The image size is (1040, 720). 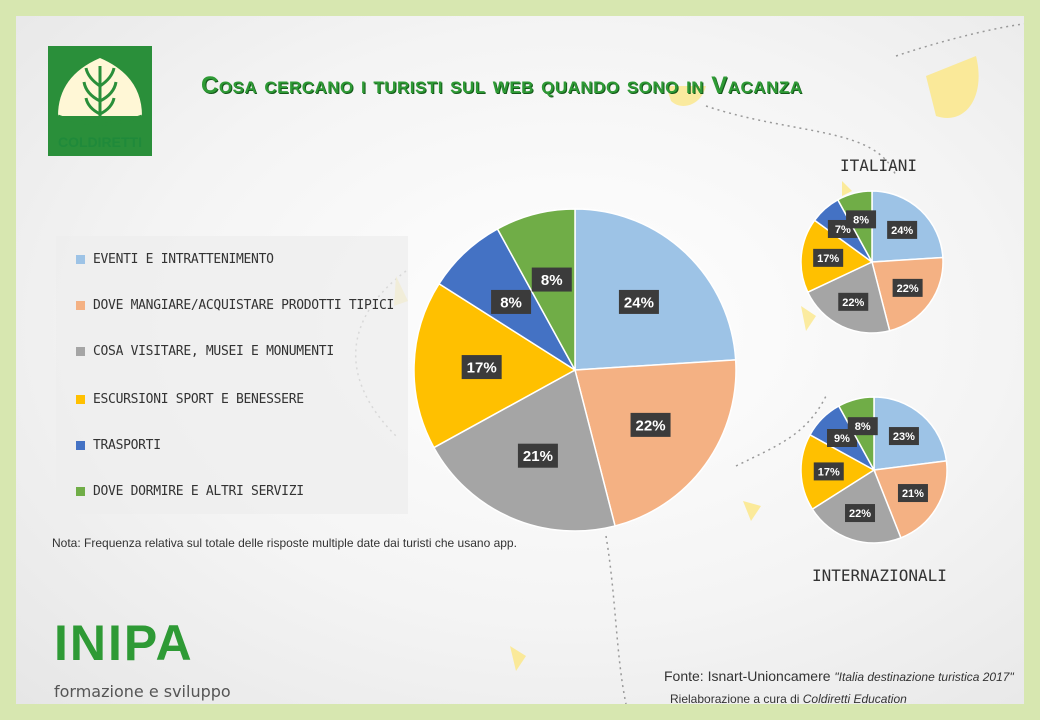 I want to click on main-label-bg-eventi, so click(x=638, y=301).